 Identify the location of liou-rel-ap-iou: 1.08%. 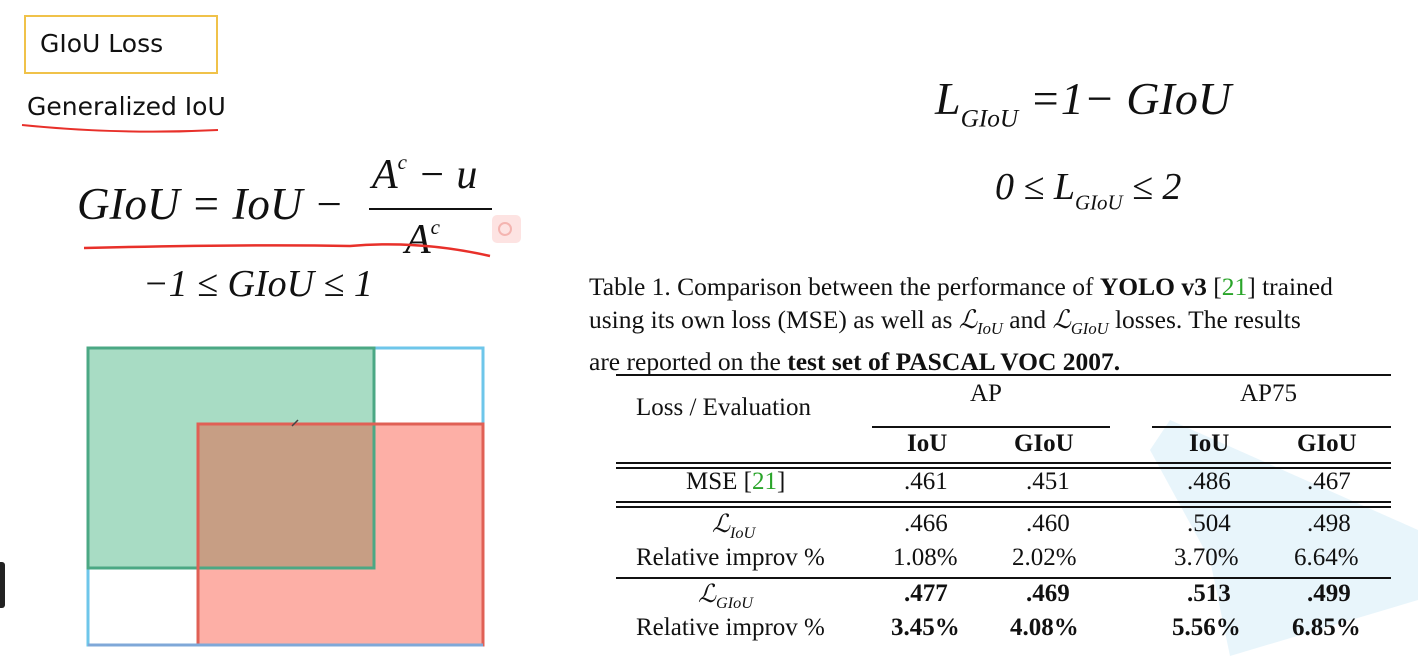
(925, 557).